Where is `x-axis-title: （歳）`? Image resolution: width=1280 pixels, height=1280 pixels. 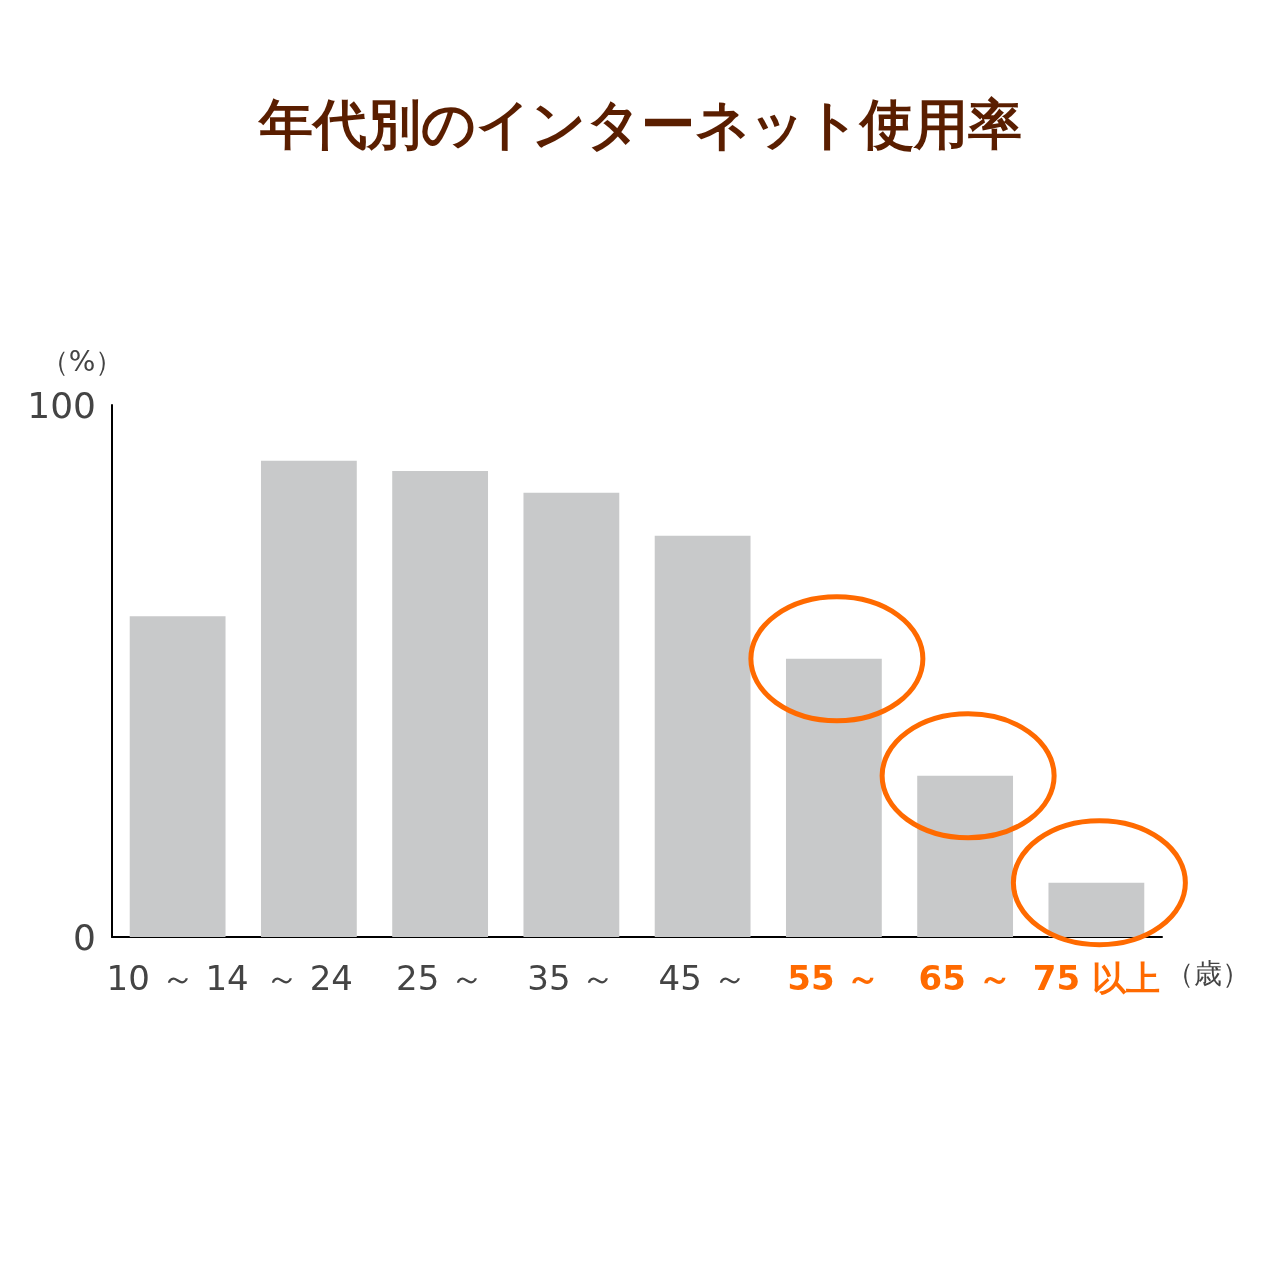
x-axis-title: （歳） is located at coordinates (1208, 973).